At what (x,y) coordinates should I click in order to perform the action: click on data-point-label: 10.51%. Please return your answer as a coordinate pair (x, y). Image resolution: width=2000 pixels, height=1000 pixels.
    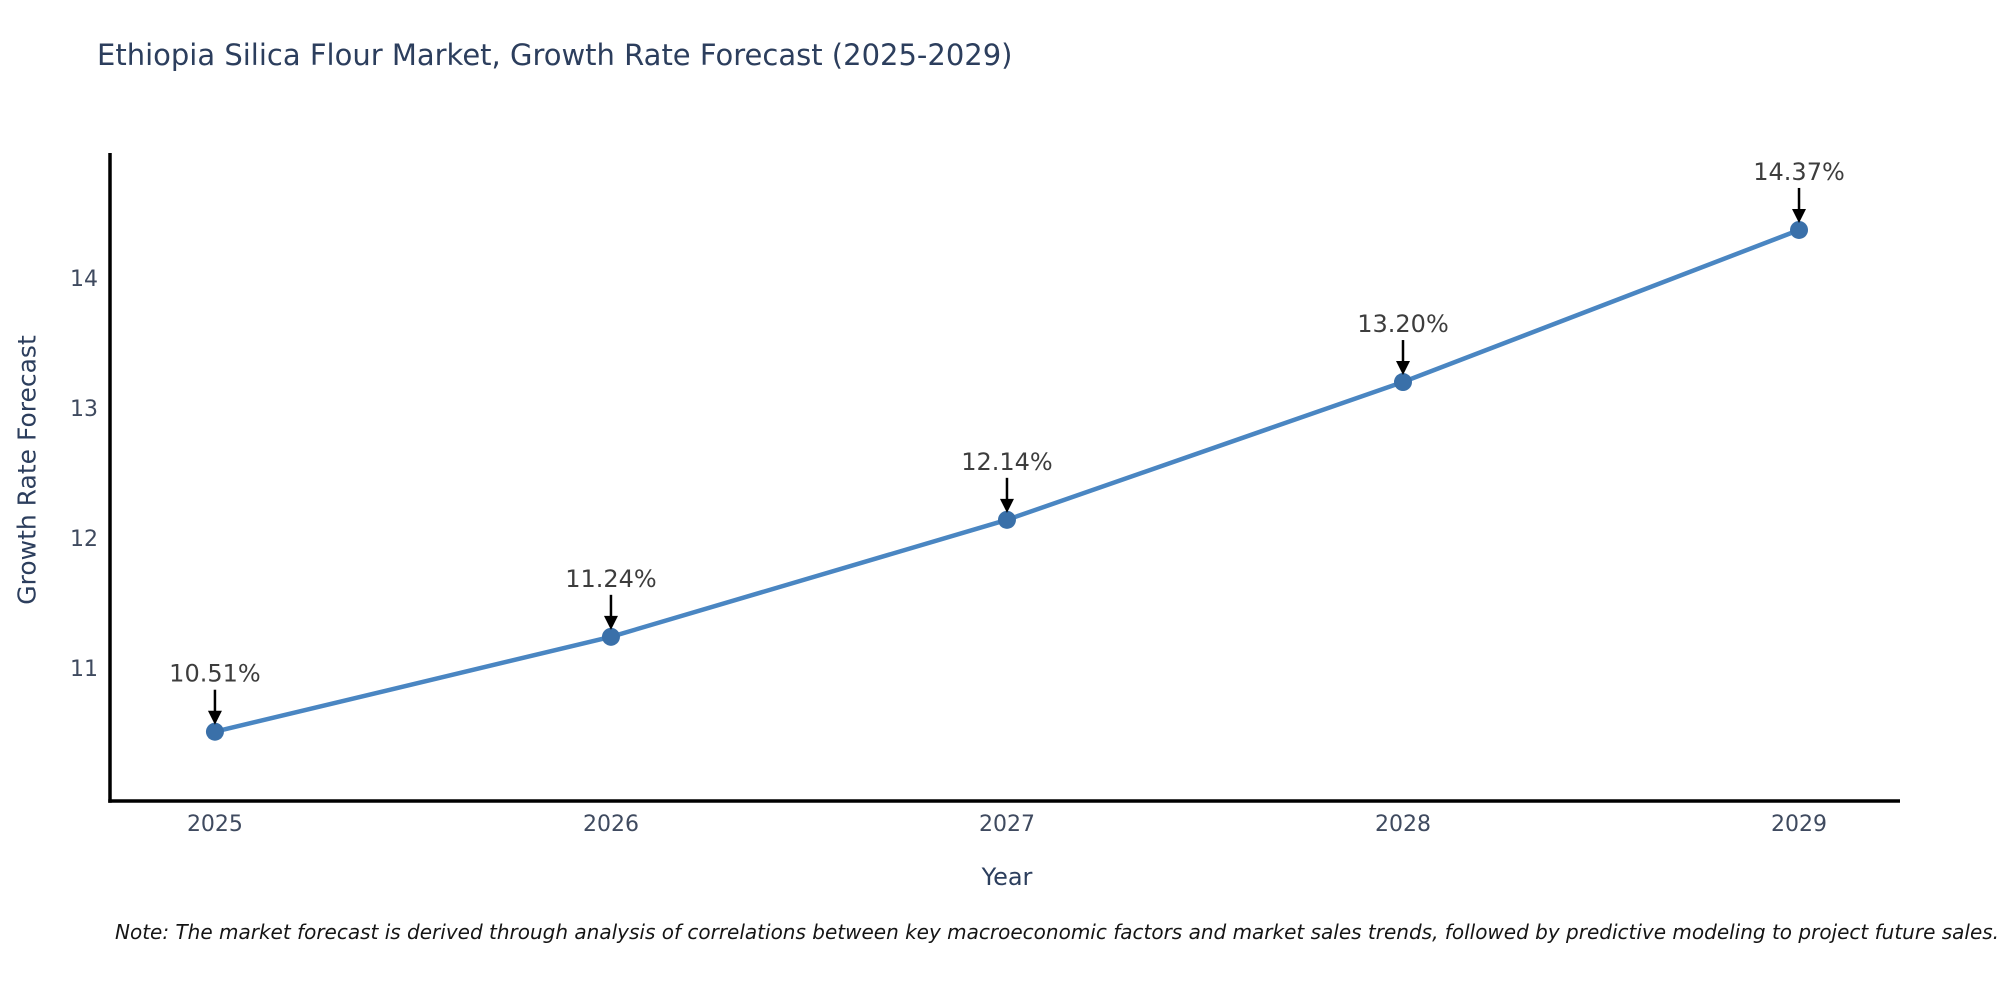
    Looking at the image, I should click on (215, 674).